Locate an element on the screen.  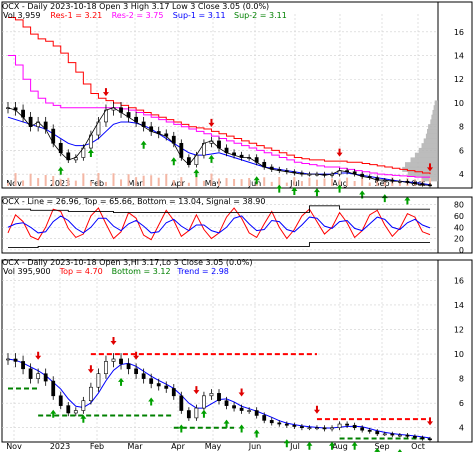
y-tick-label: 10 is located at coordinates (459, 354).